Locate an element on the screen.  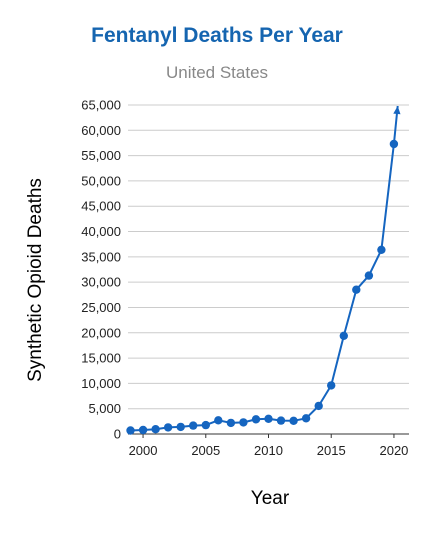
y-tick-label: 60,000 is located at coordinates (101, 130).